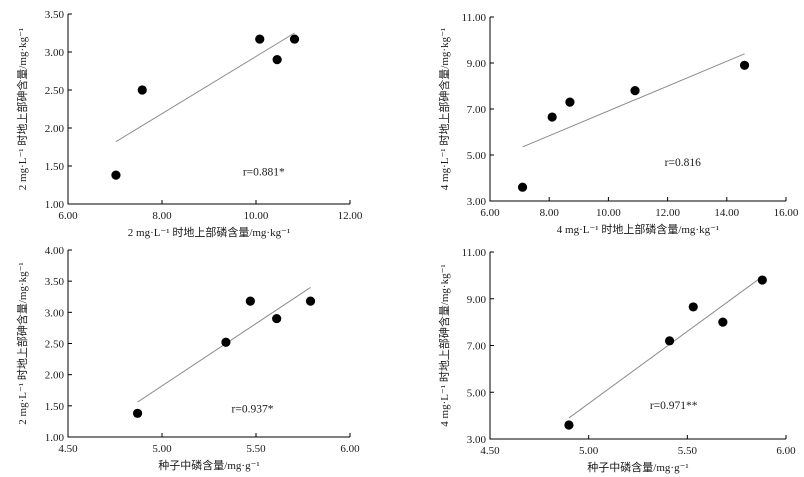 This screenshot has width=804, height=477. I want to click on y-tick-label: 4.00, so click(55, 251).